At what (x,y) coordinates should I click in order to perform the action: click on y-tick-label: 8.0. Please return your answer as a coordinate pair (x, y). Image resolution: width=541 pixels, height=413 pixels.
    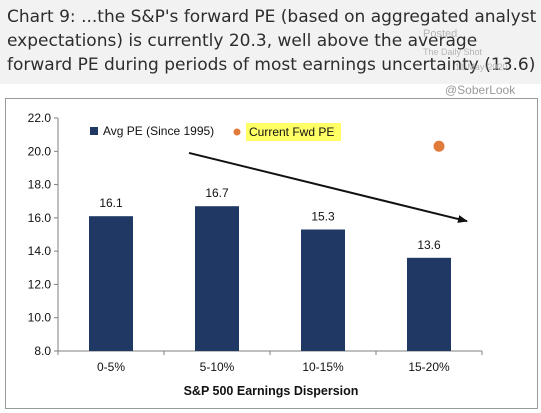
    Looking at the image, I should click on (42, 351).